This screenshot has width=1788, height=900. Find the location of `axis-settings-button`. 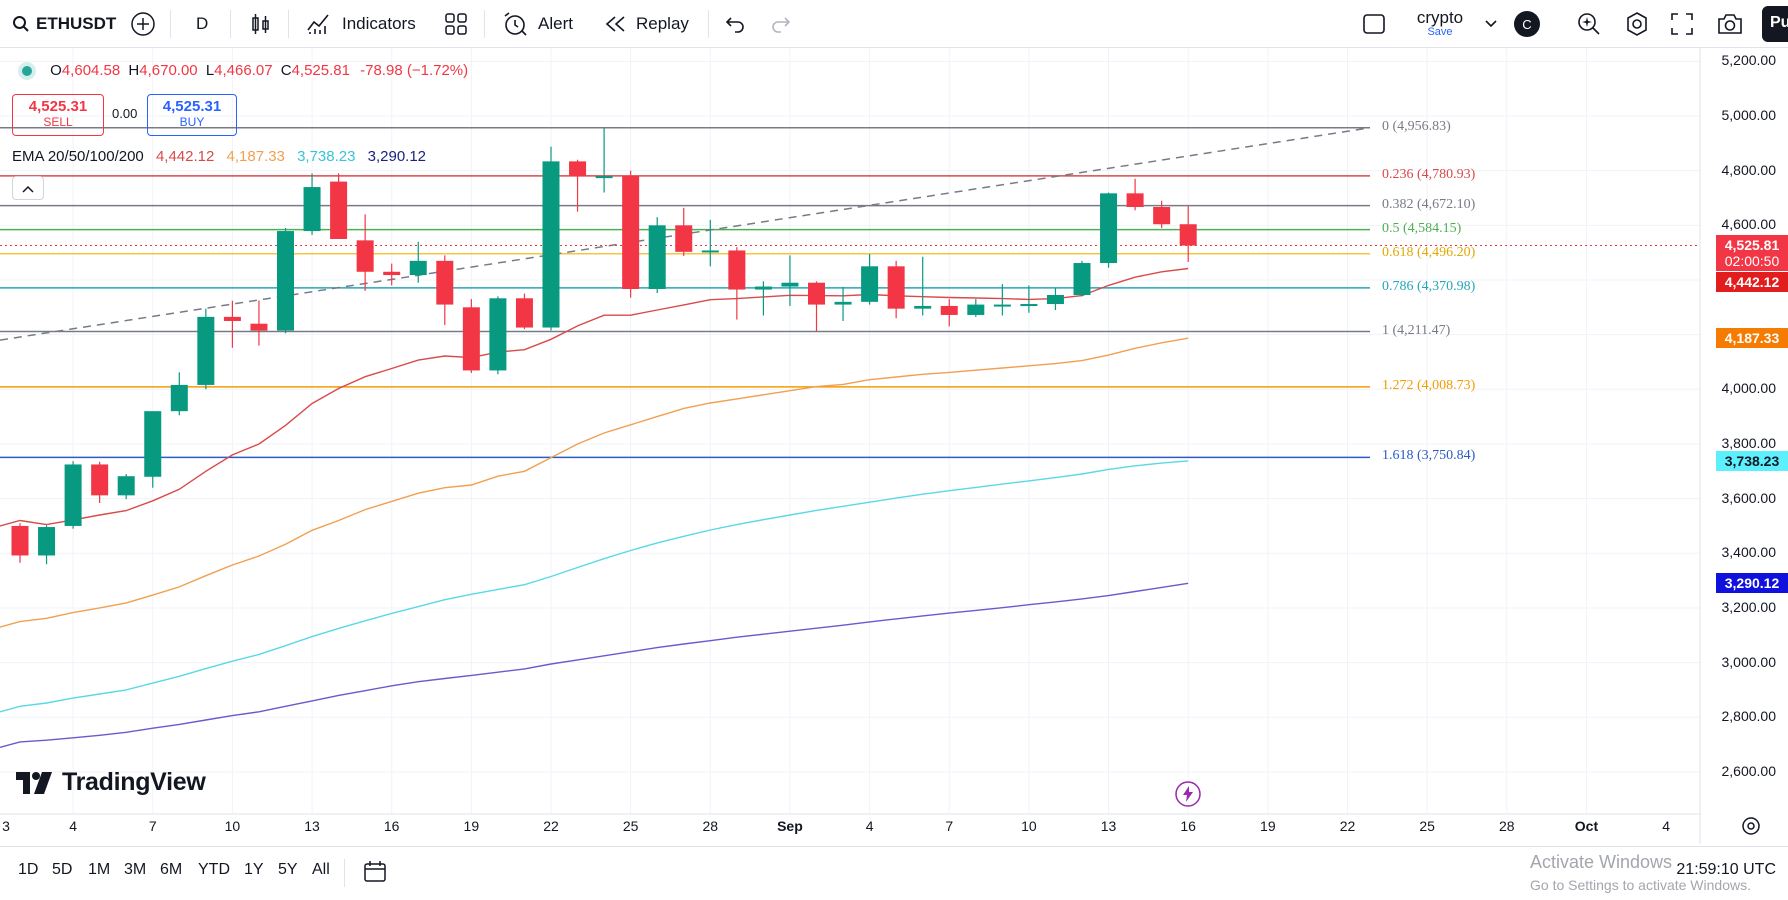

axis-settings-button is located at coordinates (1751, 828).